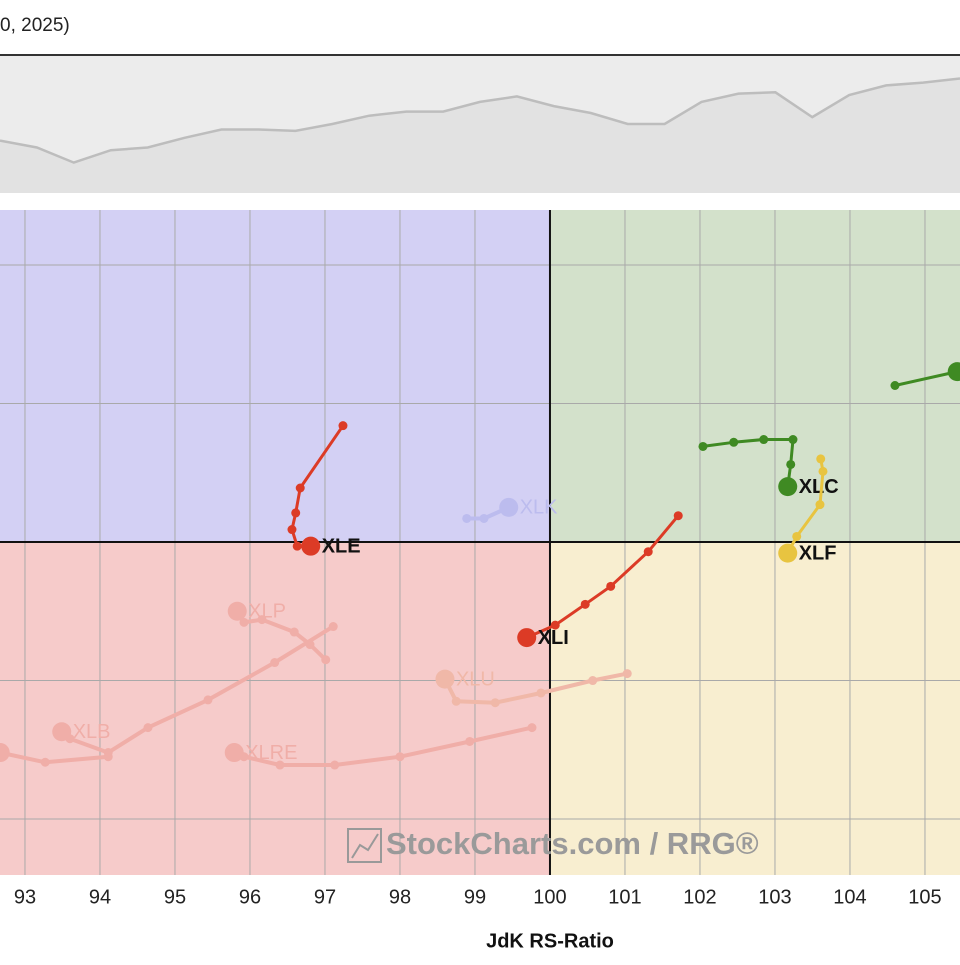 The height and width of the screenshot is (965, 960). I want to click on x-tick-label: 101, so click(624, 897).